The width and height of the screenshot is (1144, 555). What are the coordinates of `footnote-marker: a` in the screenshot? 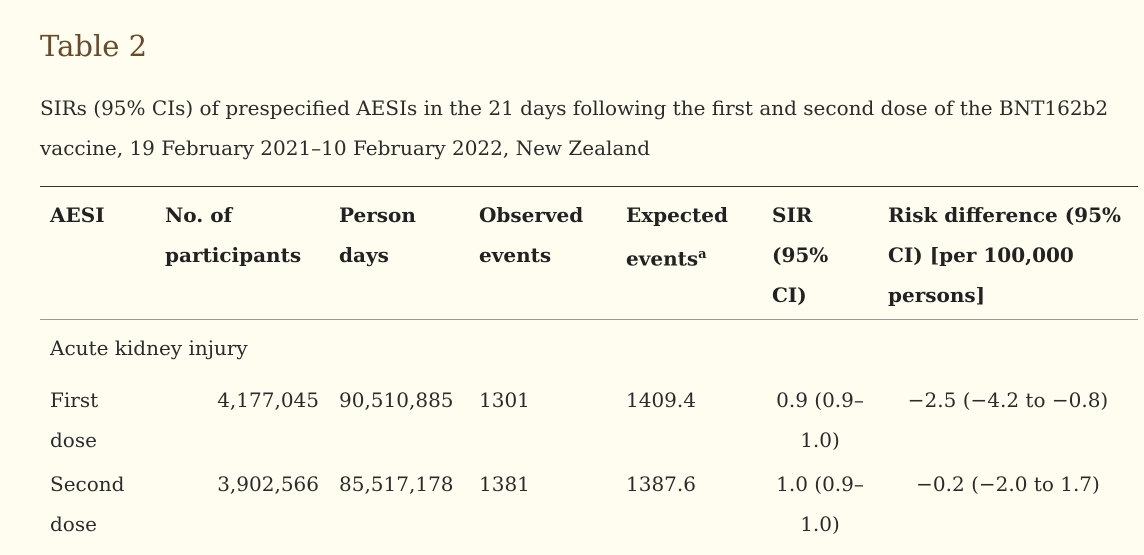 It's located at (702, 254).